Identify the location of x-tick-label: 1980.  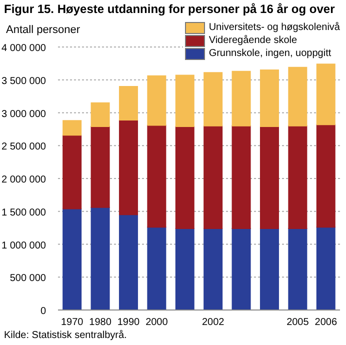
(100, 322).